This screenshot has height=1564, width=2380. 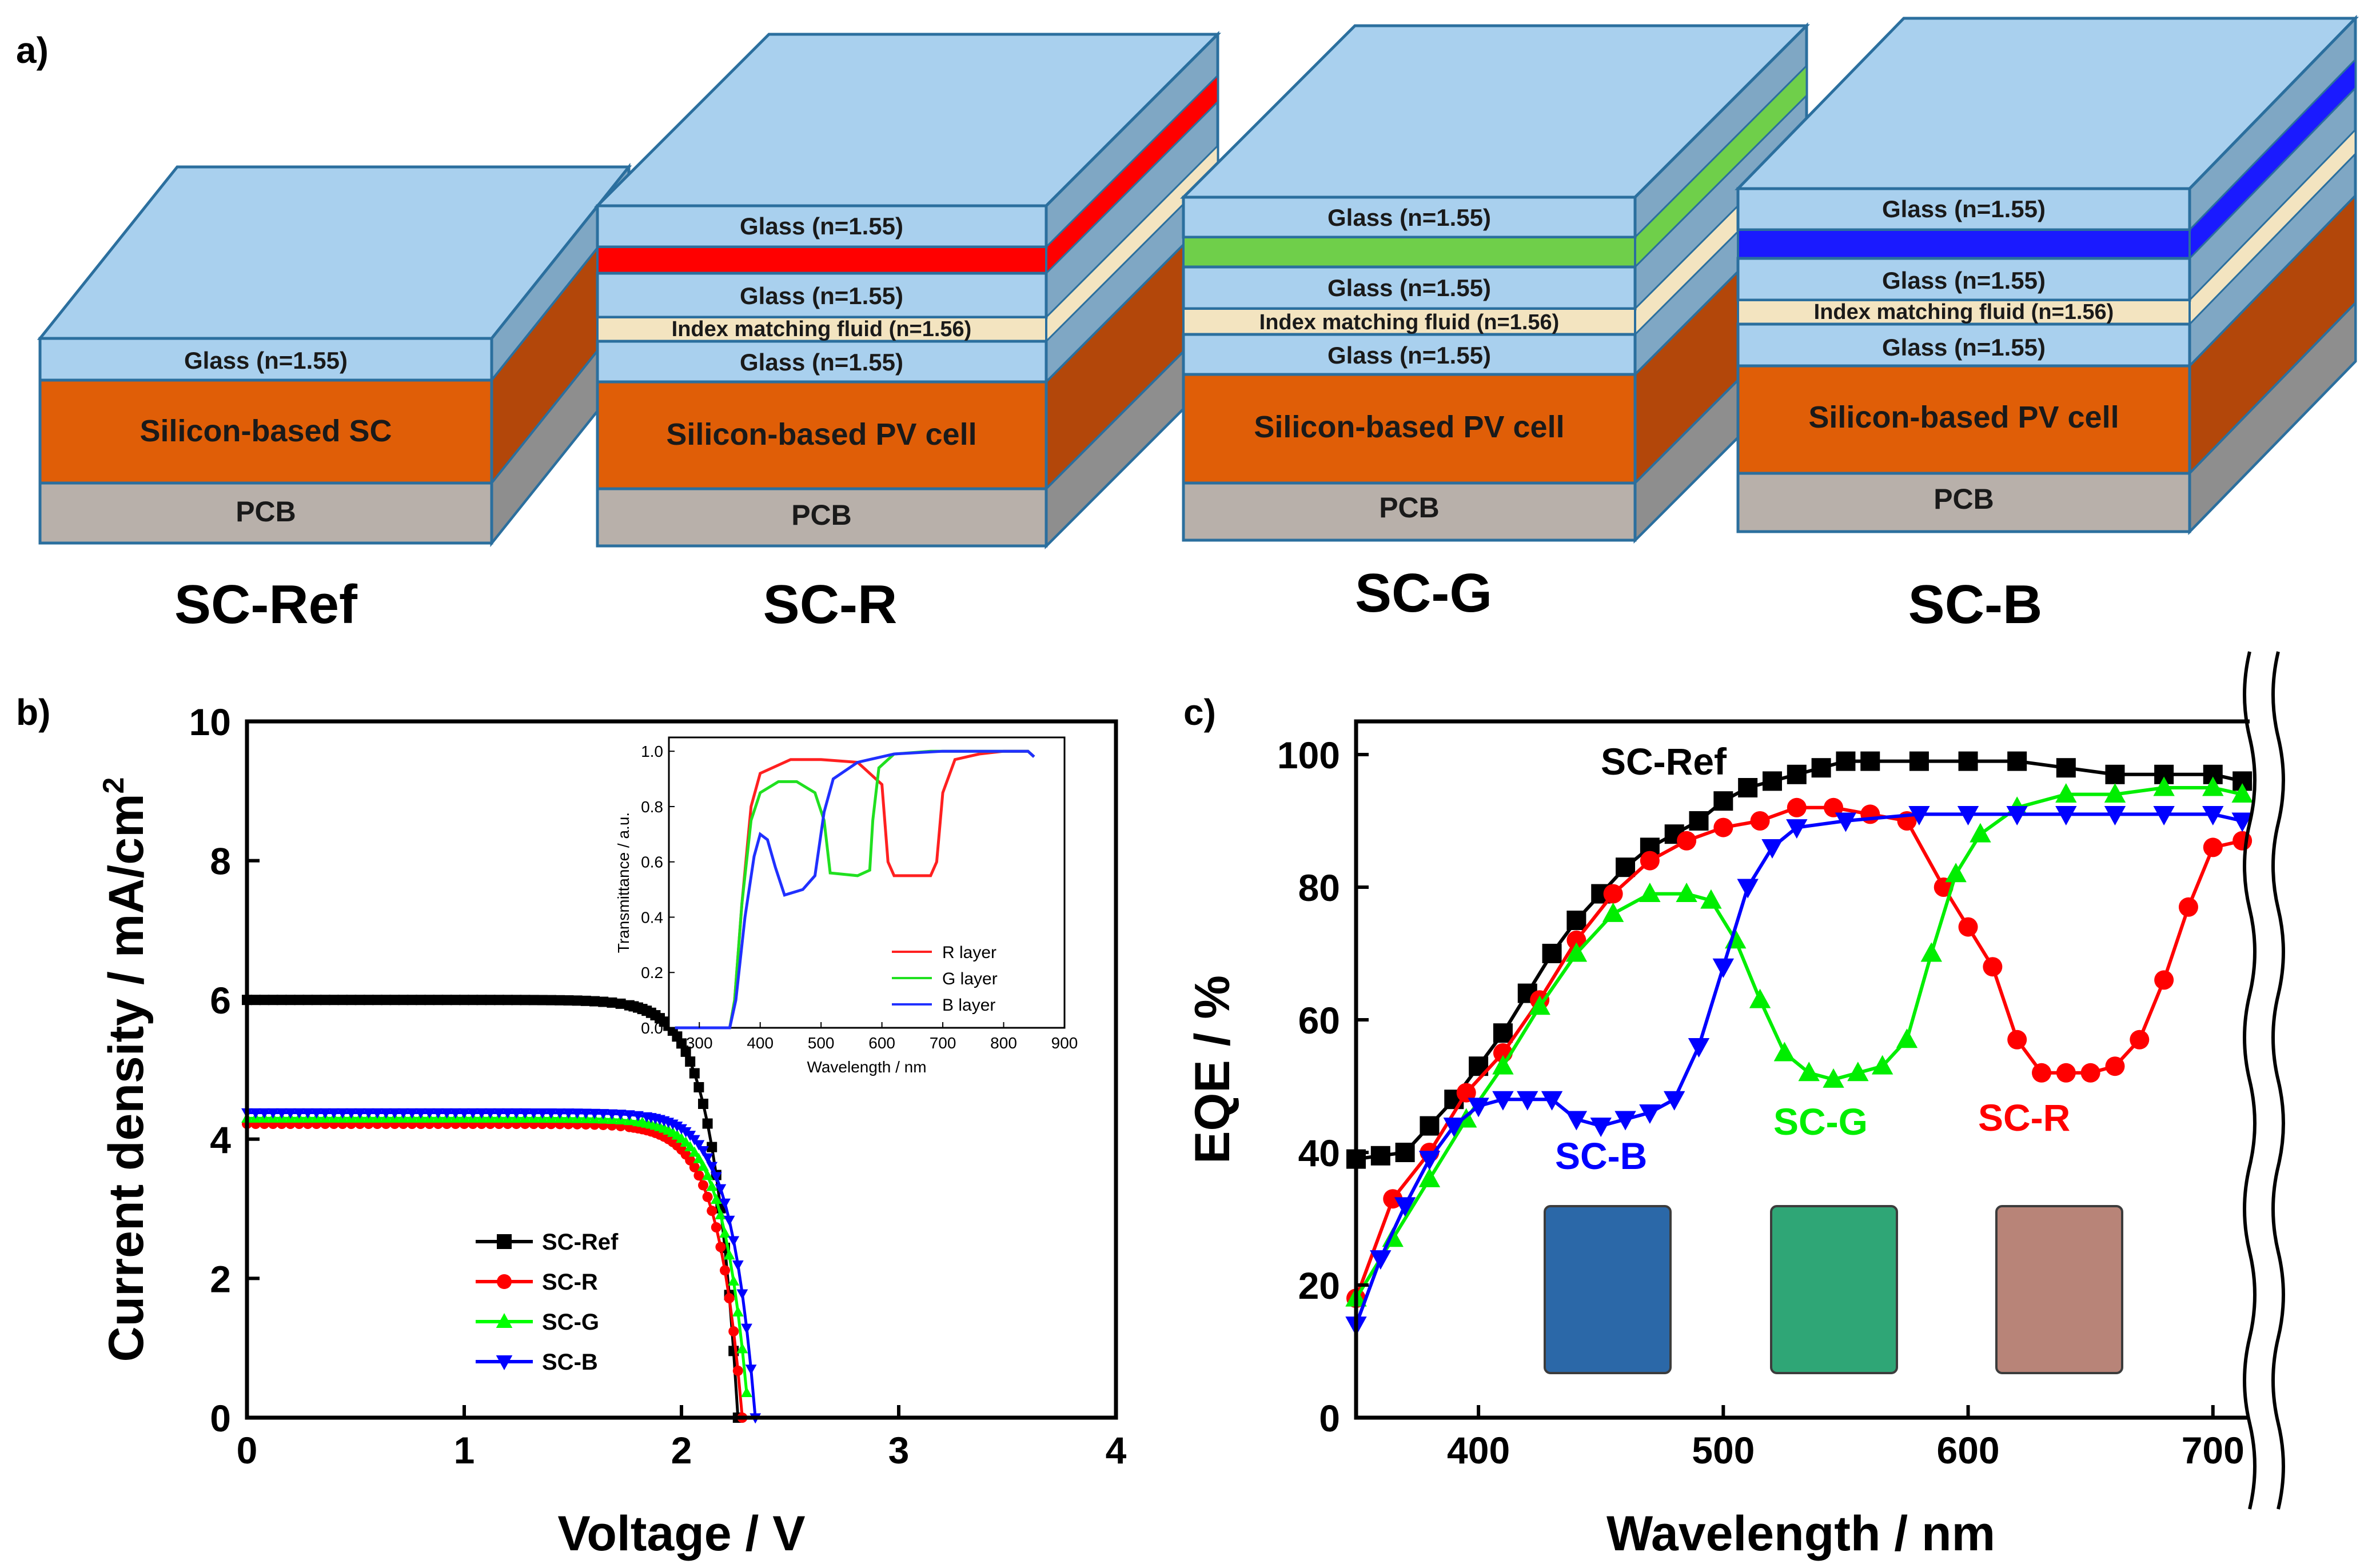 I want to click on eqe-x-tick-label: 600, so click(x=1967, y=1450).